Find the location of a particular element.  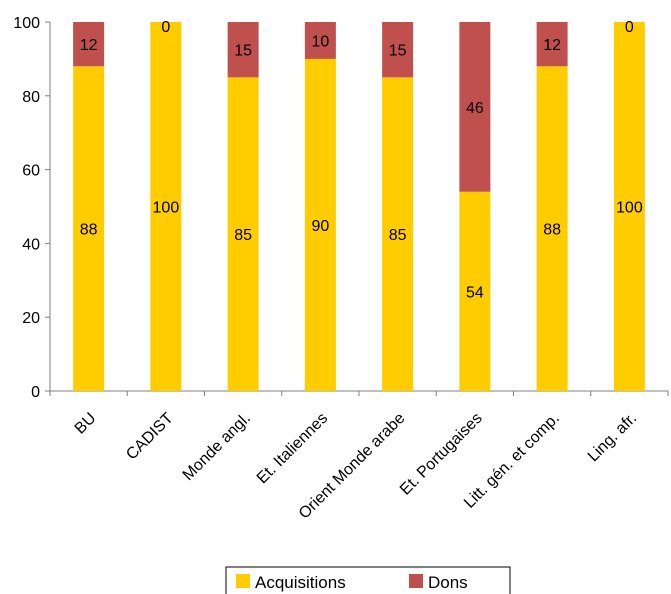

data-label: 46 is located at coordinates (475, 108).